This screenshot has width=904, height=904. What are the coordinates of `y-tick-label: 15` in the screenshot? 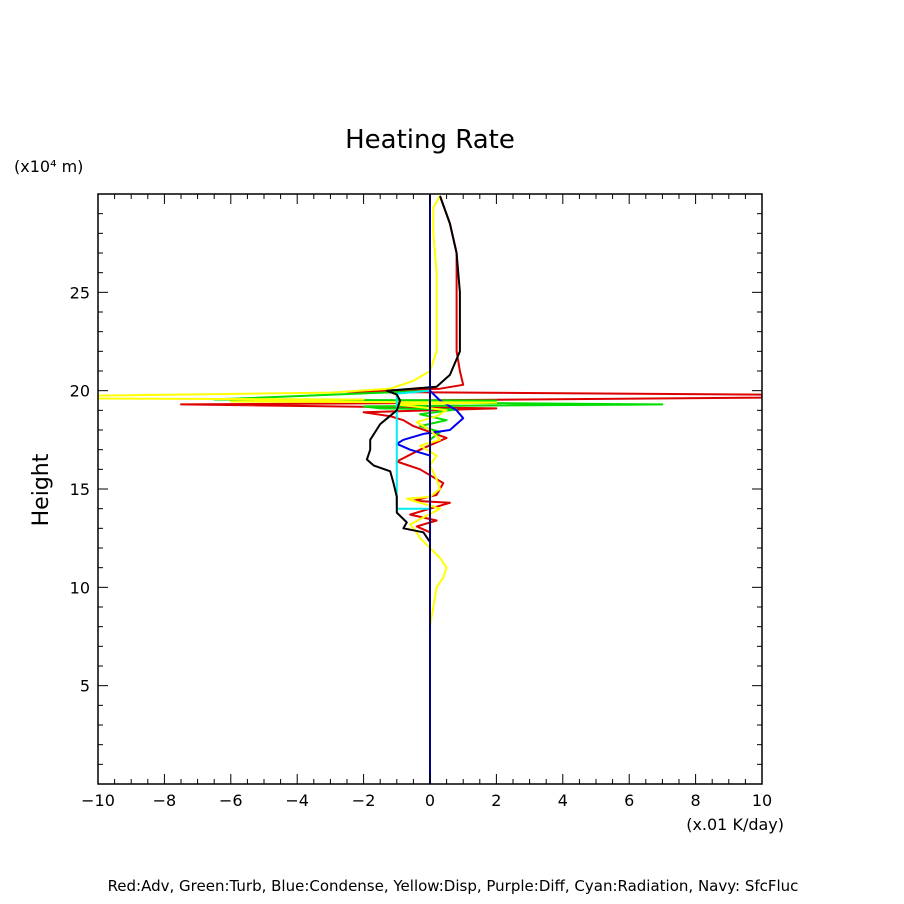 It's located at (80, 489).